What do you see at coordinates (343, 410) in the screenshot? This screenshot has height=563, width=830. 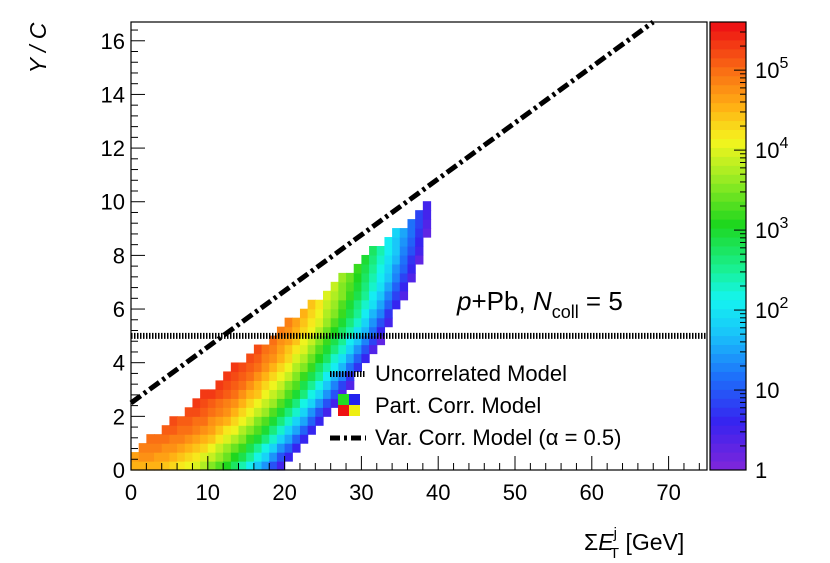 I see `legend-part-corr-swatch` at bounding box center [343, 410].